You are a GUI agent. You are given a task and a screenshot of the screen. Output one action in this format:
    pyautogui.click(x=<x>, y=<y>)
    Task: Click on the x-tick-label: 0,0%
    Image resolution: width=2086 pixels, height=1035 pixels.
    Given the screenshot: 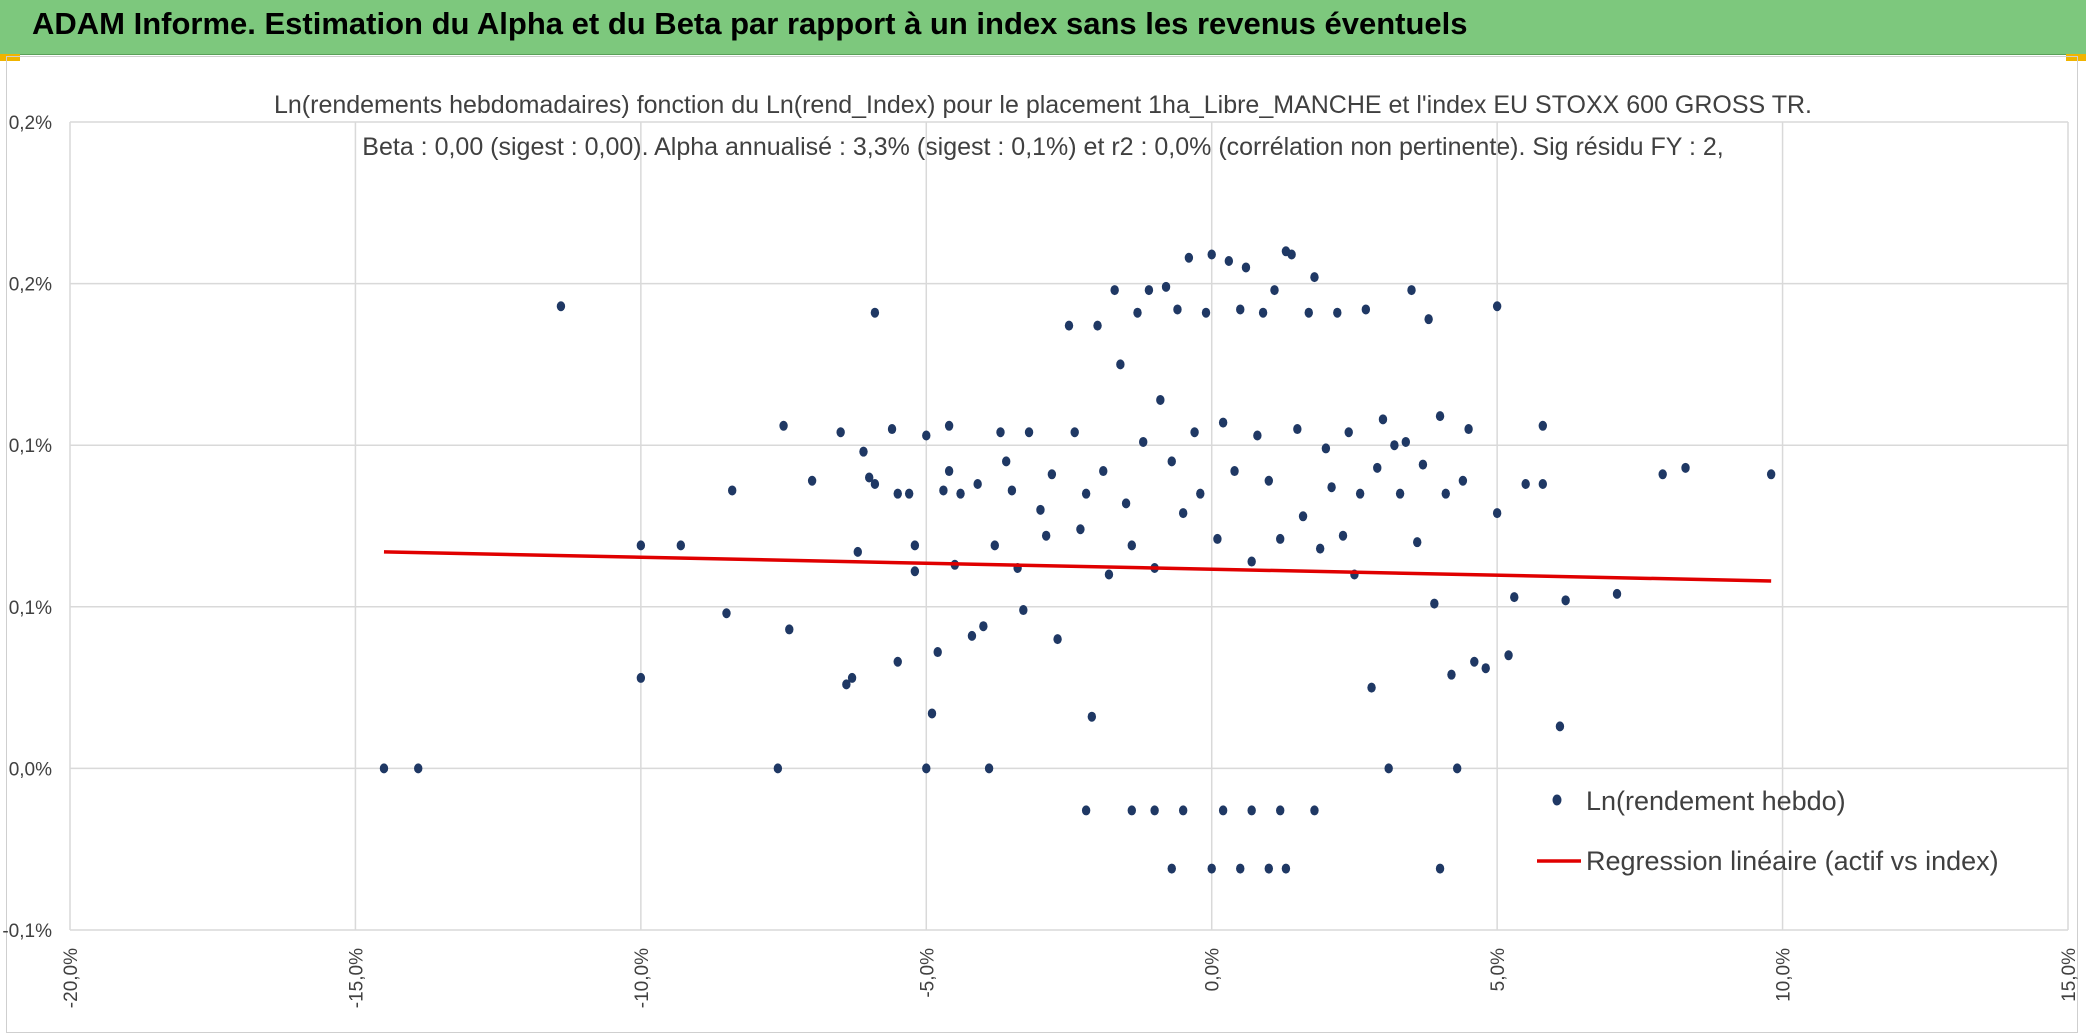 What is the action you would take?
    pyautogui.click(x=1213, y=969)
    